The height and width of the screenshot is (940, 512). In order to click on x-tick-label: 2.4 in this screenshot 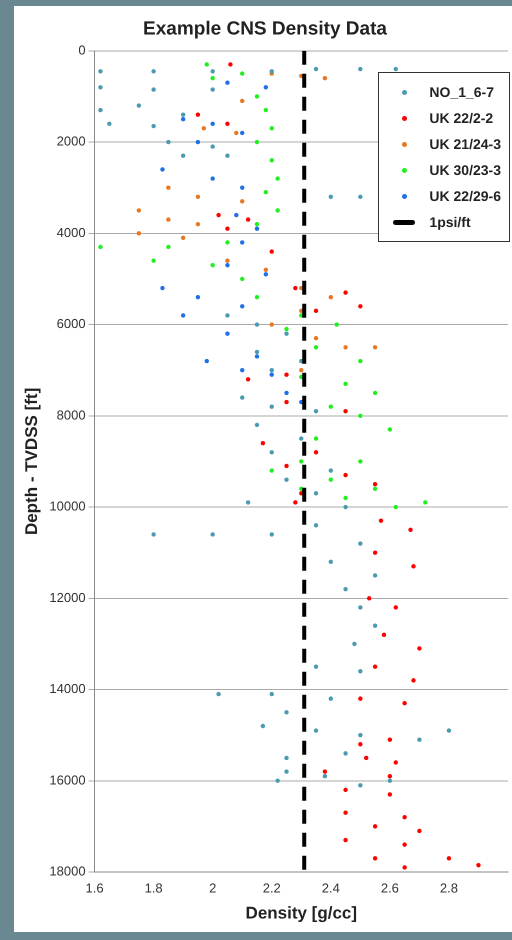, I will do `click(331, 888)`.